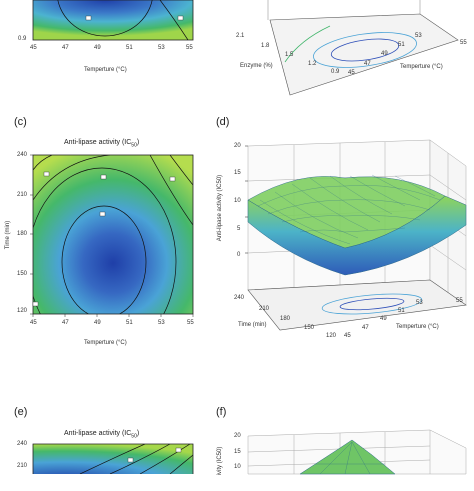 The height and width of the screenshot is (491, 474). I want to click on panel-d-temp-tick: 53, so click(419, 303).